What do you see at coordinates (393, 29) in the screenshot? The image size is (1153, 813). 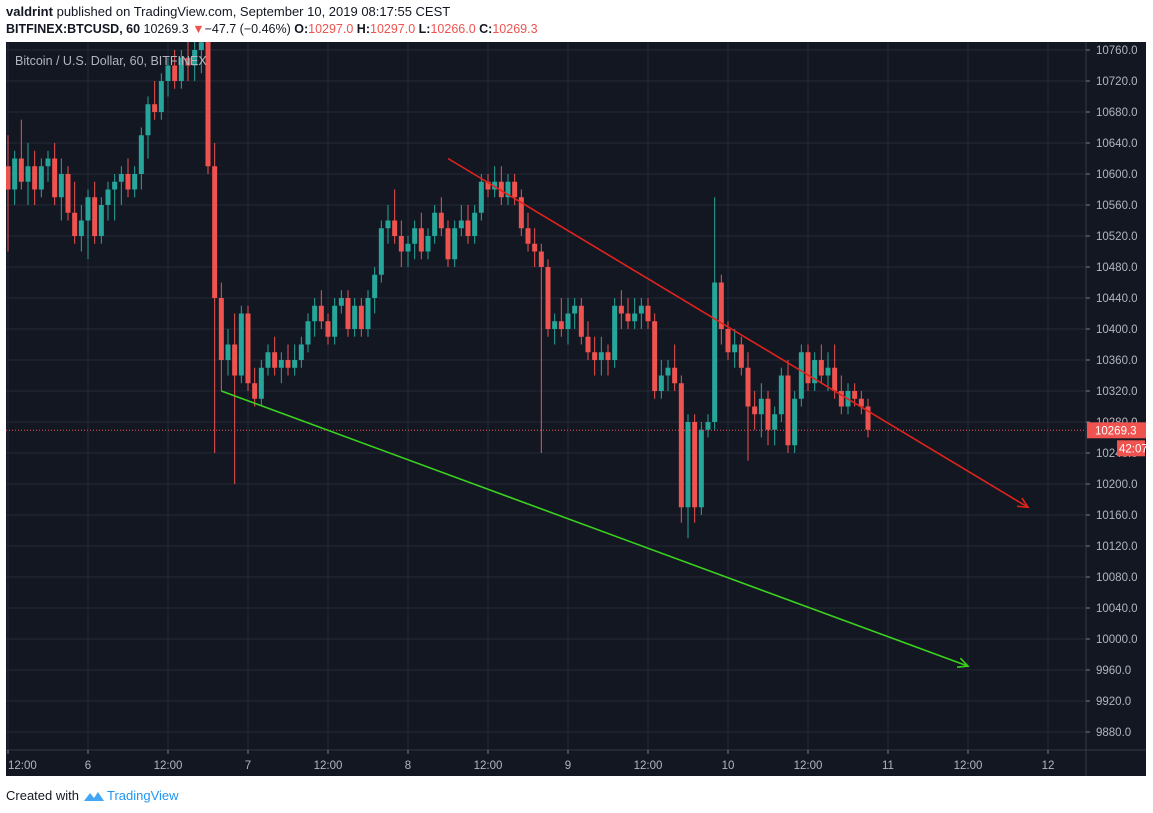 I see `high-value: 10297.0` at bounding box center [393, 29].